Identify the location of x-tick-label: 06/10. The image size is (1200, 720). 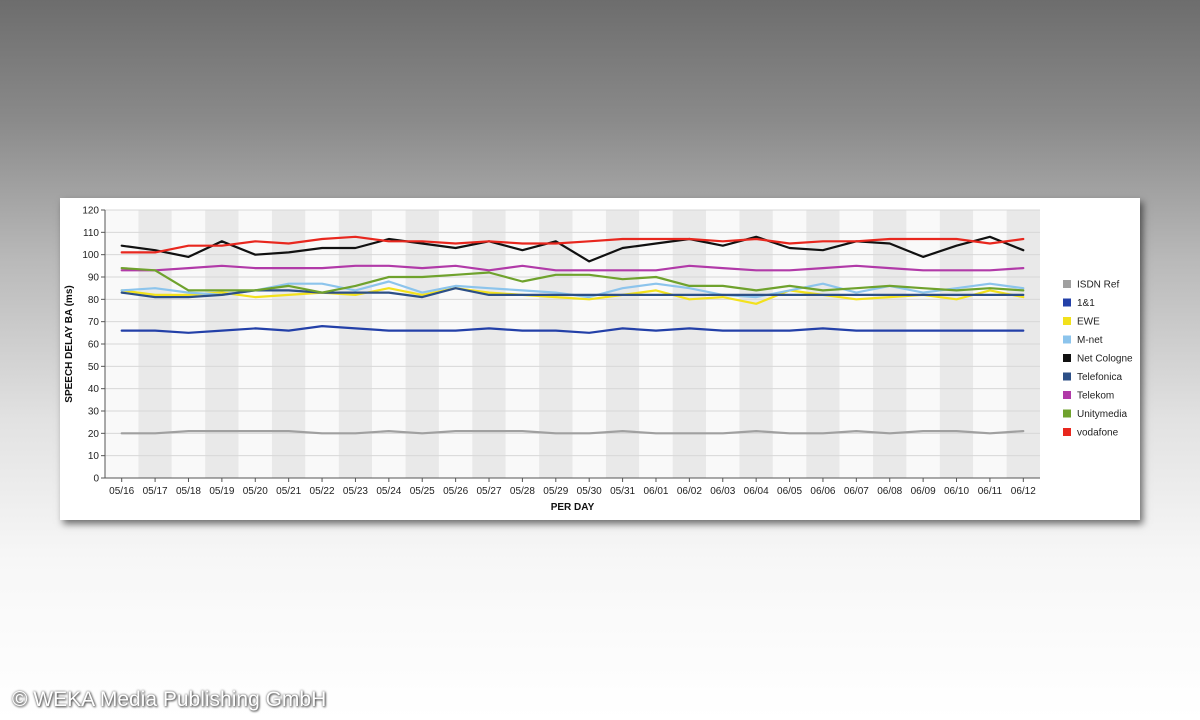
(956, 491).